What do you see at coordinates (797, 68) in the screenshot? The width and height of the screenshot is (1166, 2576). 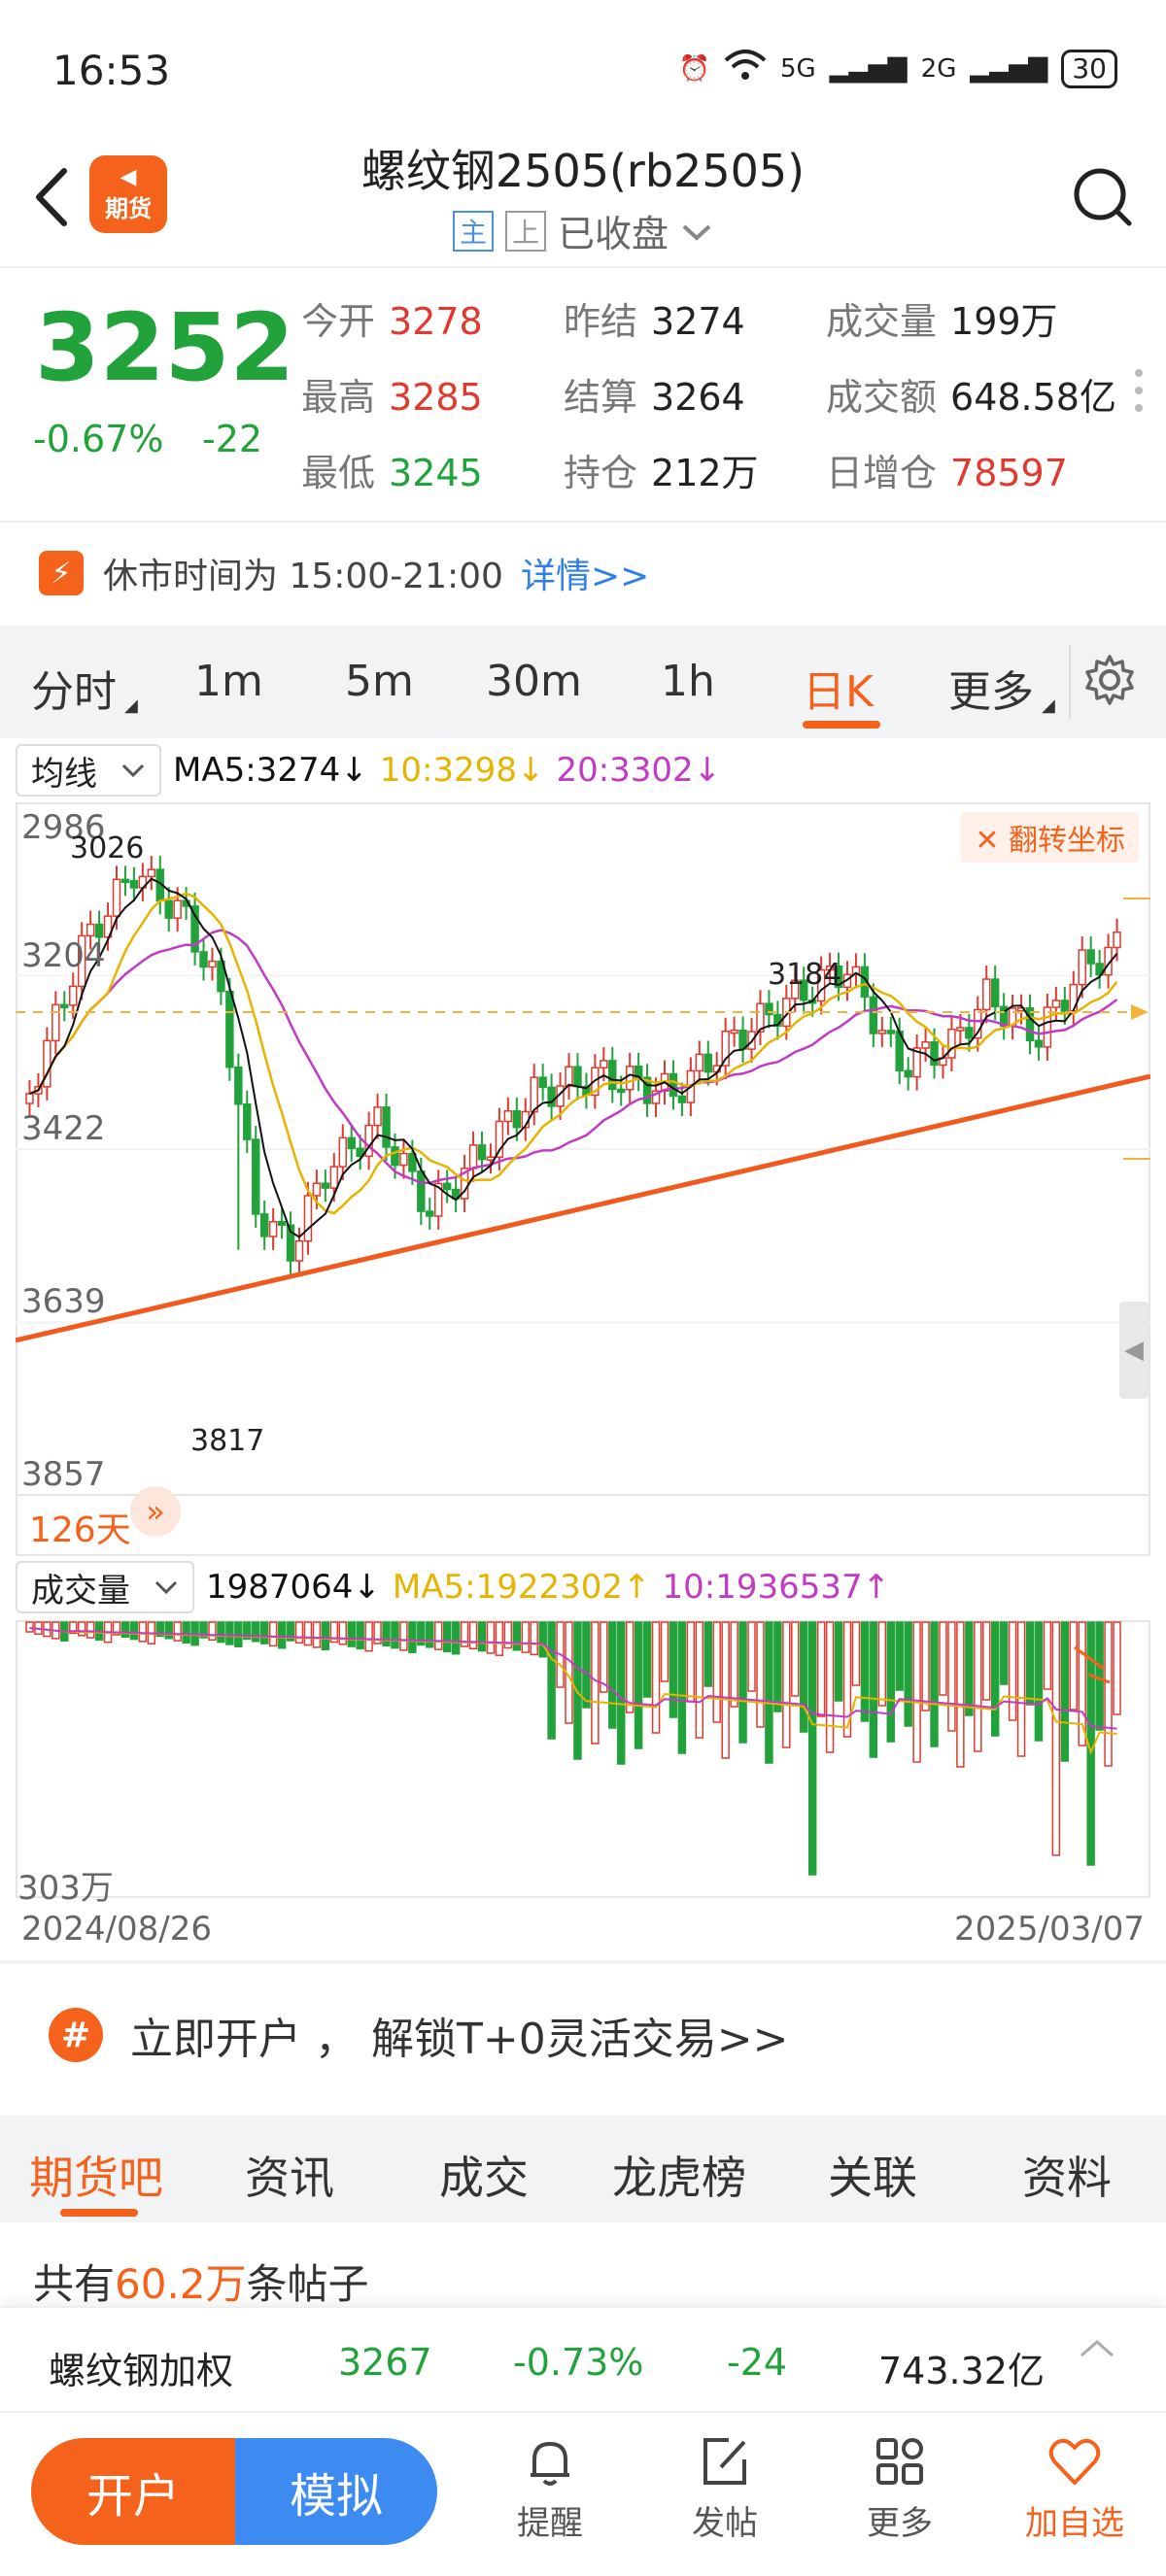 I see `signal-5g-icon: 5G` at bounding box center [797, 68].